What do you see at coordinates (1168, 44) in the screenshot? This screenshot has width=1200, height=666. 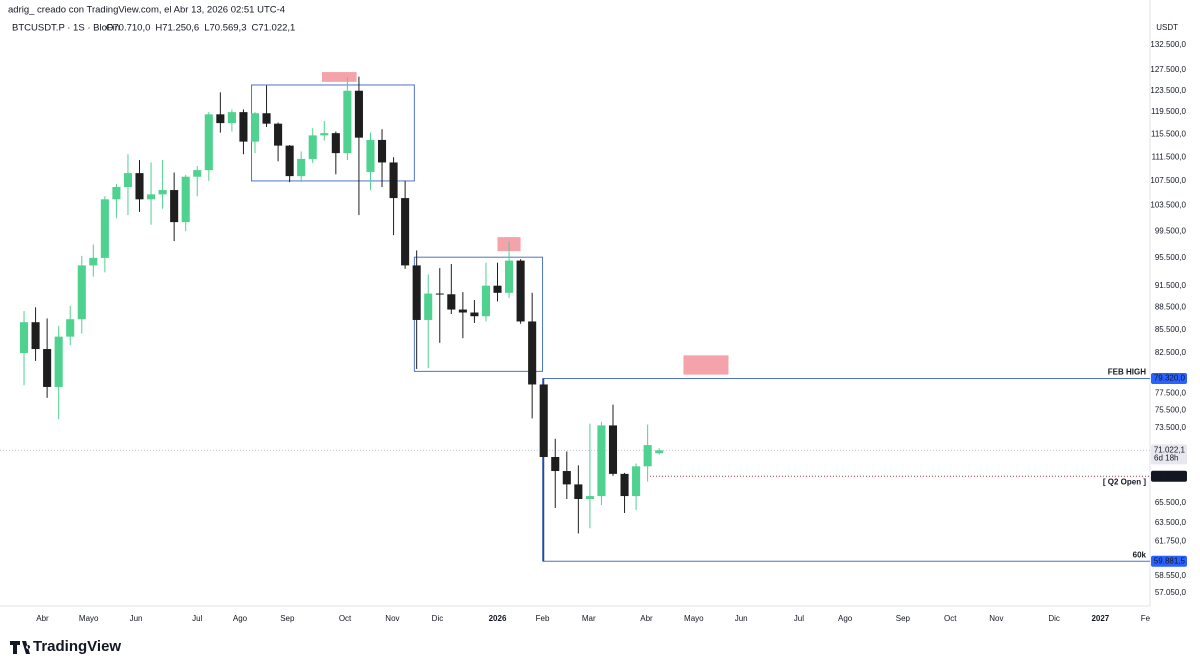 I see `y-tick-label: 132.500,0` at bounding box center [1168, 44].